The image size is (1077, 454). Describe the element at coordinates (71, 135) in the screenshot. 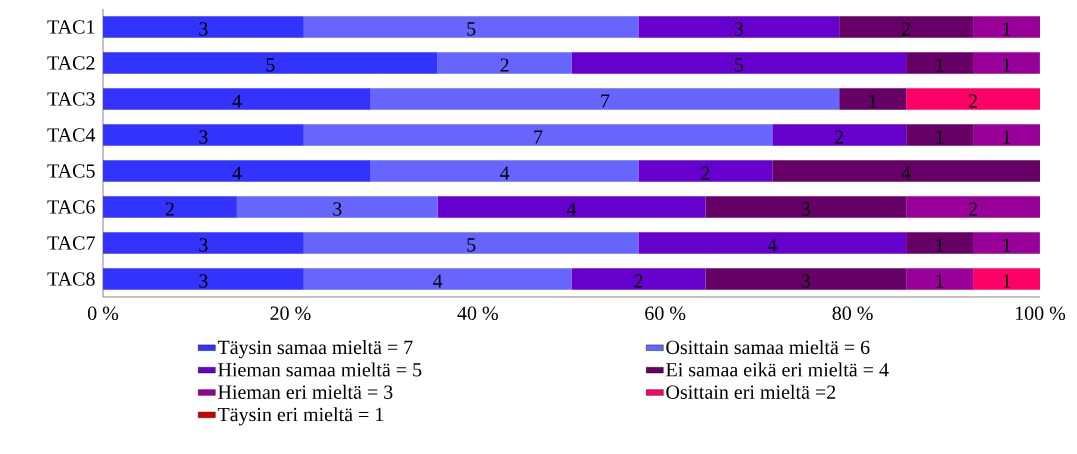

I see `y-tick-label: TAC4` at that location.